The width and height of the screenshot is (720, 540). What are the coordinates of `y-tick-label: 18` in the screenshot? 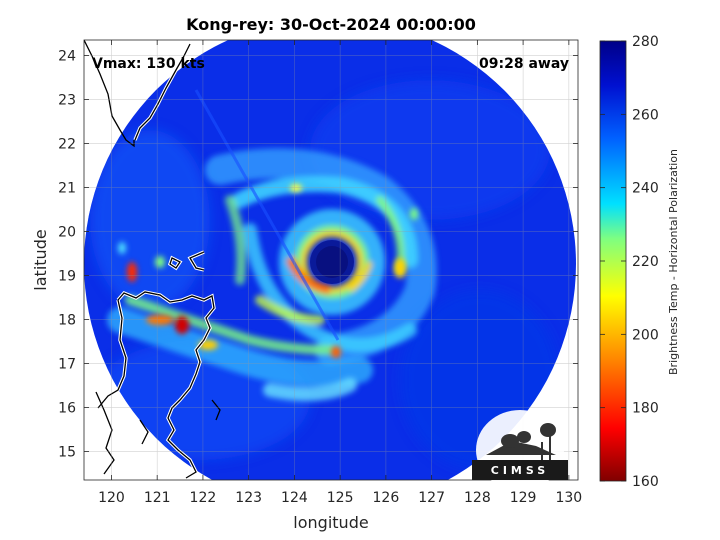 It's located at (67, 320).